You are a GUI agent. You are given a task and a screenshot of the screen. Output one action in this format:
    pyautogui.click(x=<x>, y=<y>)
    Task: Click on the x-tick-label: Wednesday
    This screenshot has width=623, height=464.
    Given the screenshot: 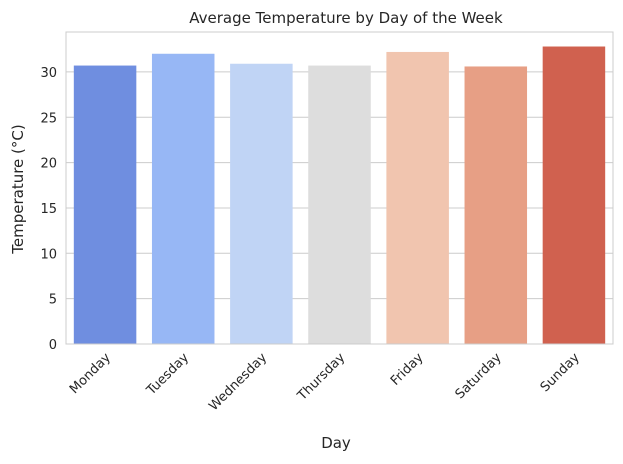 What is the action you would take?
    pyautogui.click(x=238, y=382)
    